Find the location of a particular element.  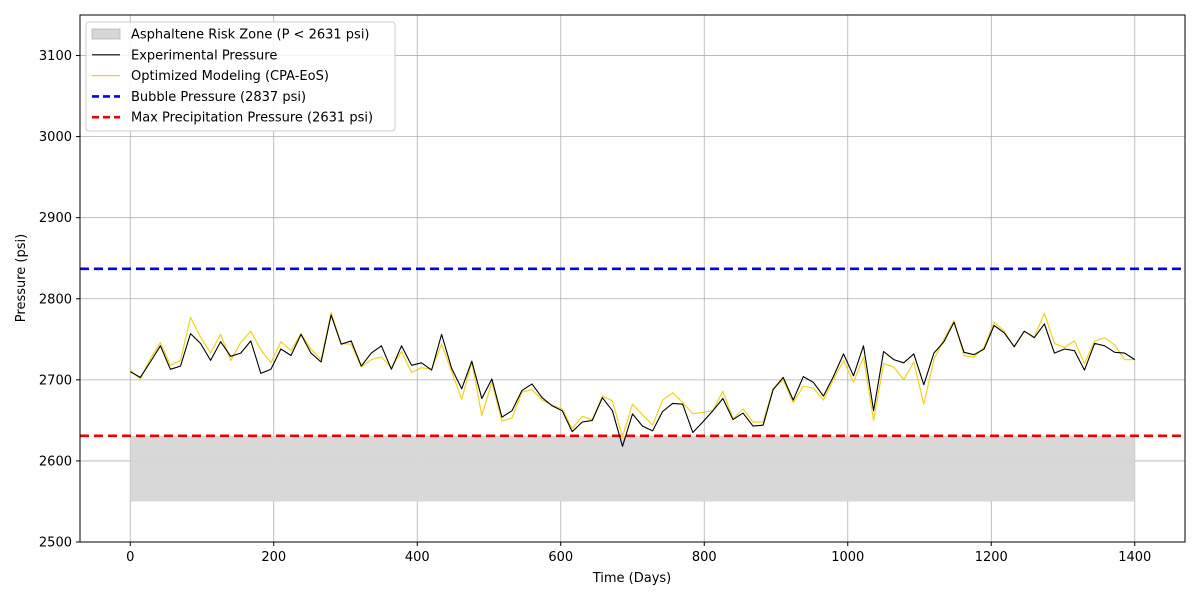

y-tick-label: 2700 is located at coordinates (55, 380).